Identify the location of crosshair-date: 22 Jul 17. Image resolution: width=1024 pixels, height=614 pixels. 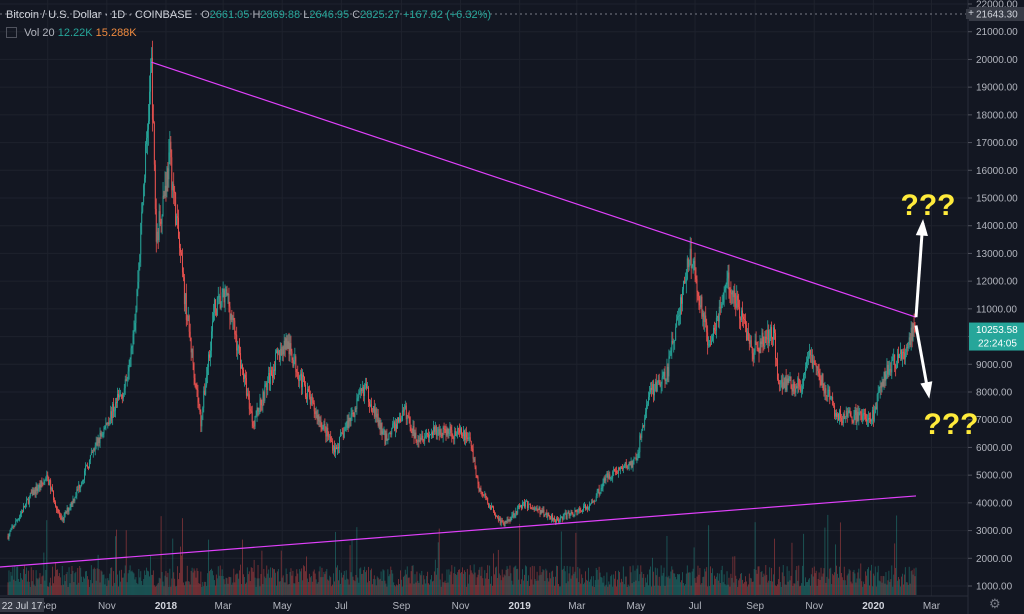
(22, 606).